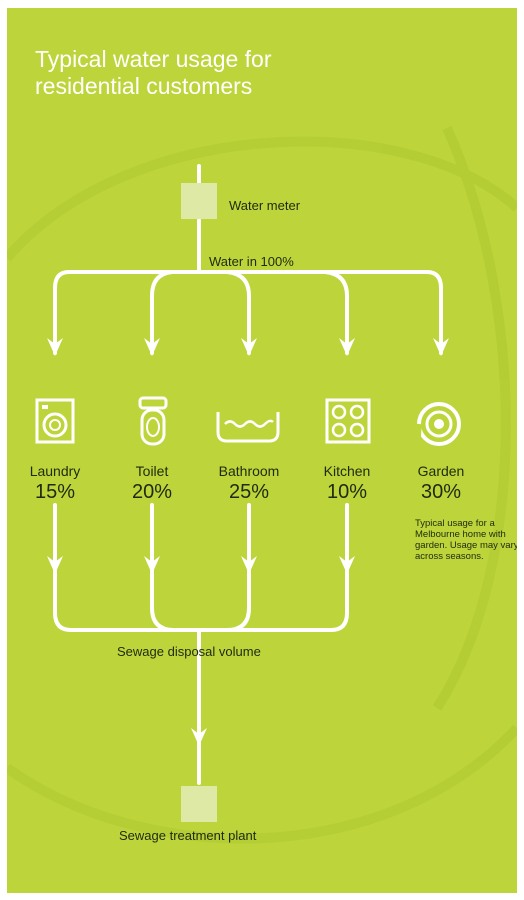  I want to click on washing-machine-icon, so click(55, 421).